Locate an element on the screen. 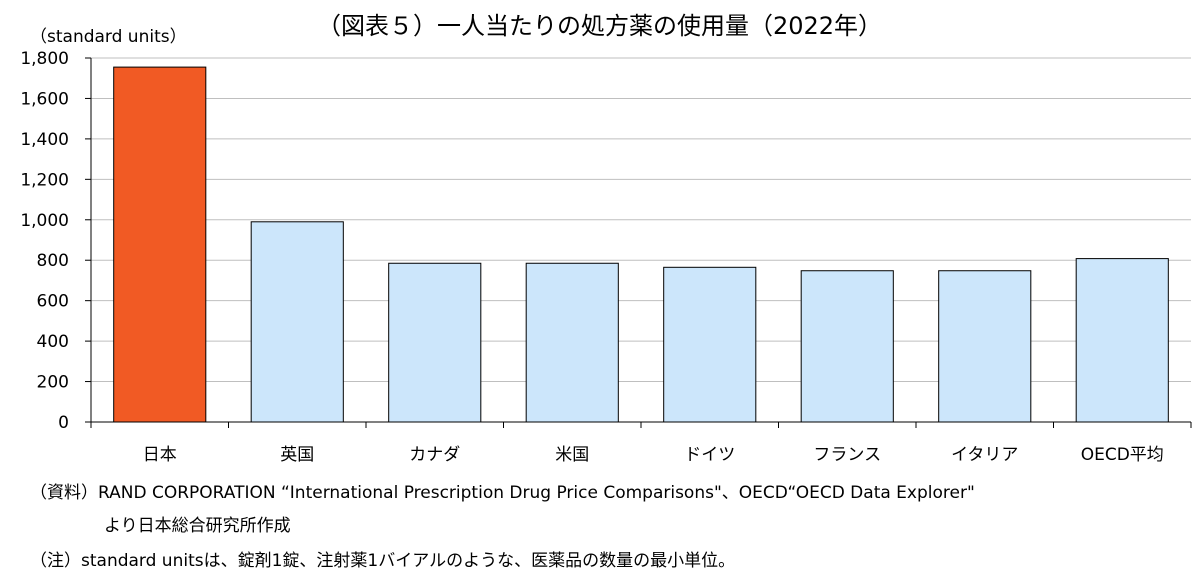  y-tick-label: 1,200 is located at coordinates (44, 180).